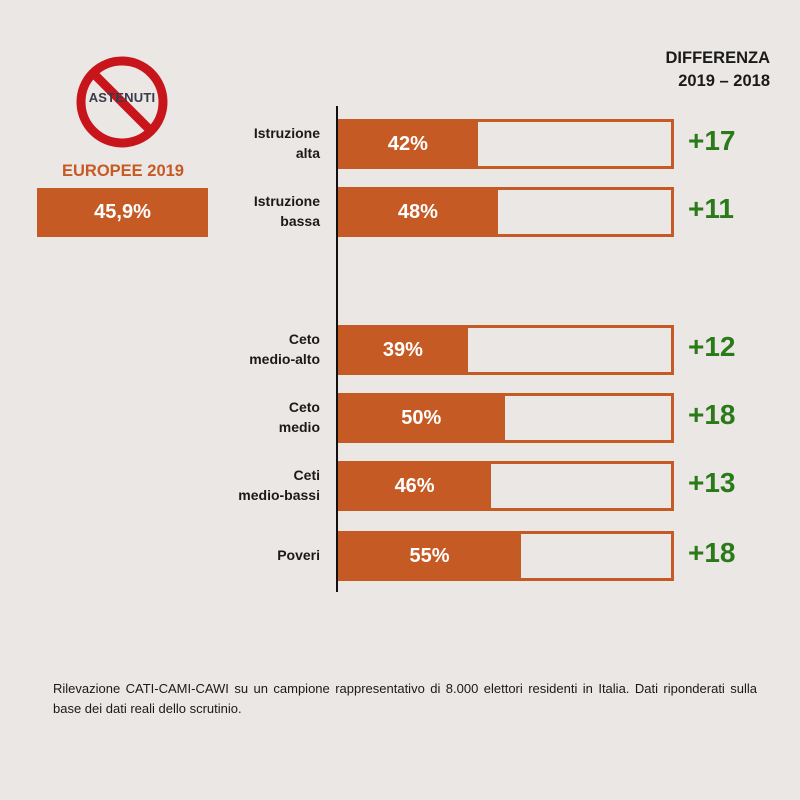 The image size is (800, 800). I want to click on row-label: Istruzione bassa, so click(240, 211).